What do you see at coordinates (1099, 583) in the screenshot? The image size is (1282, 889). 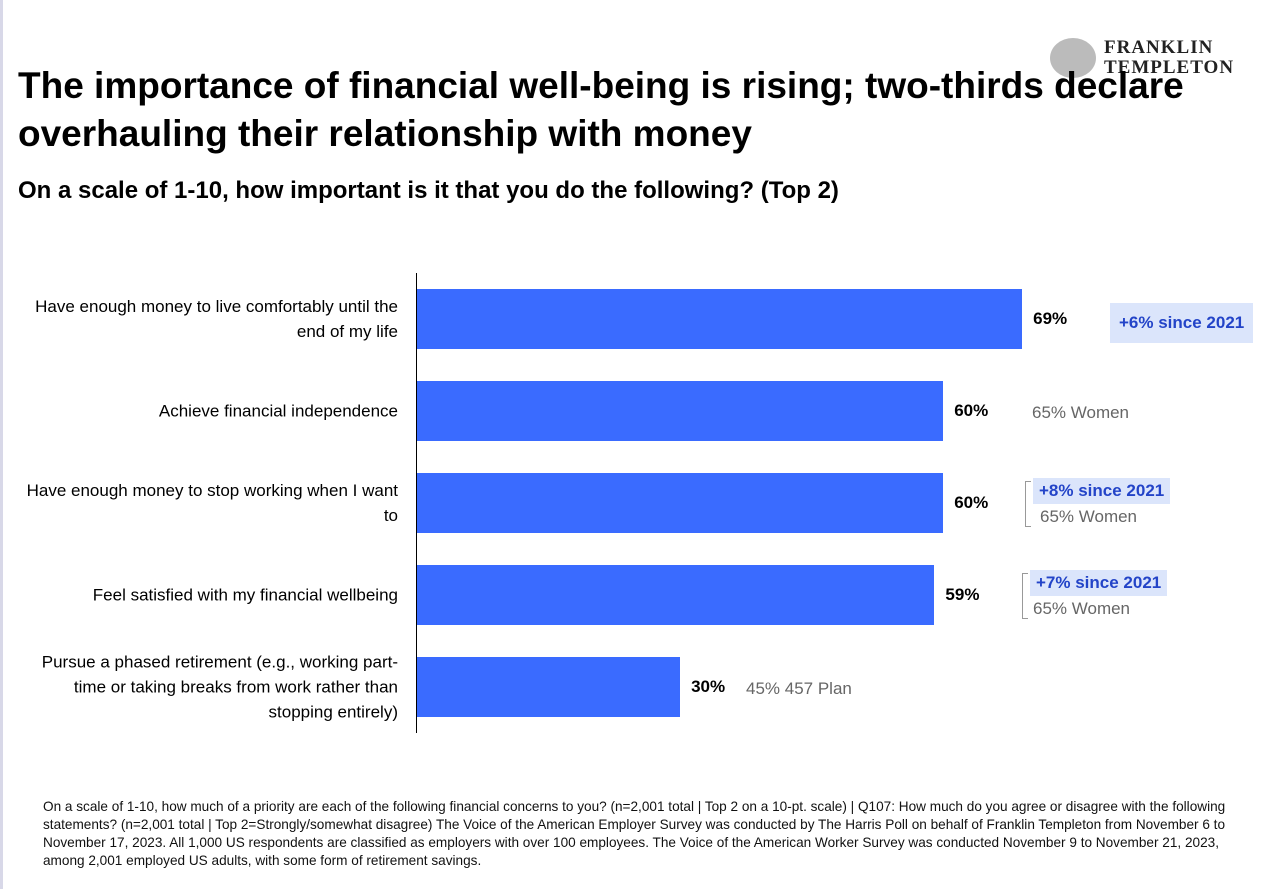 I see `highlight: +7% since 2021` at bounding box center [1099, 583].